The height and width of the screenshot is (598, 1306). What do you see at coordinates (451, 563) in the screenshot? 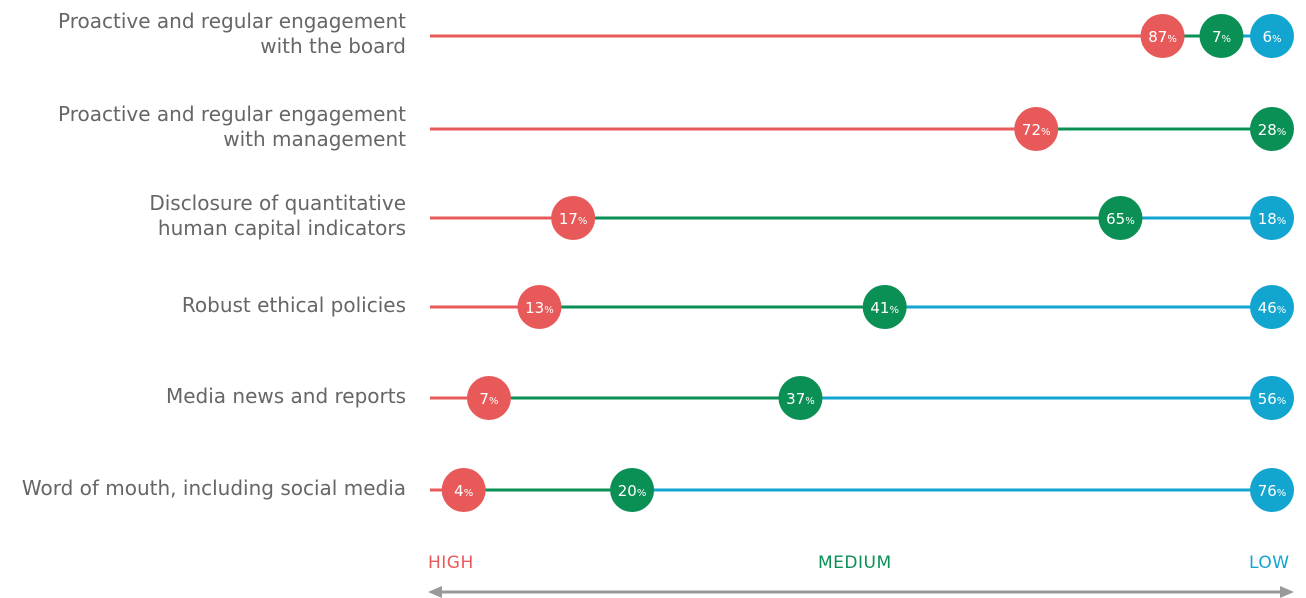
I see `scale-label-high: HIGH` at bounding box center [451, 563].